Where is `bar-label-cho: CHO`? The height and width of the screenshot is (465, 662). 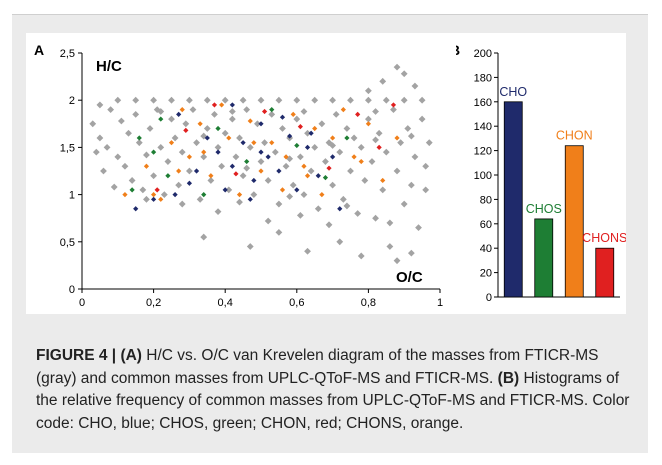
bar-label-cho: CHO is located at coordinates (513, 92).